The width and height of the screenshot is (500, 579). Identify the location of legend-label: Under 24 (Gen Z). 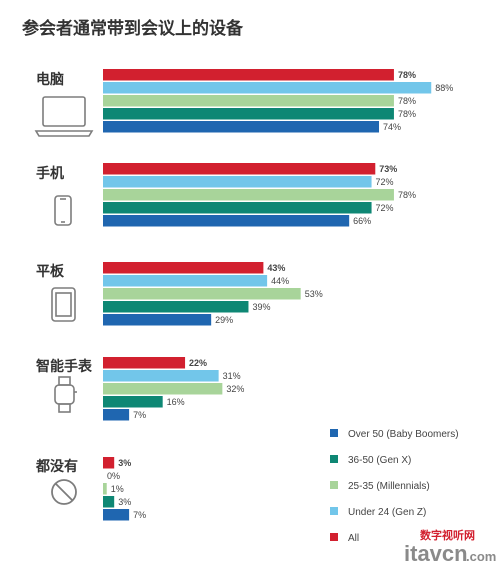
(387, 512).